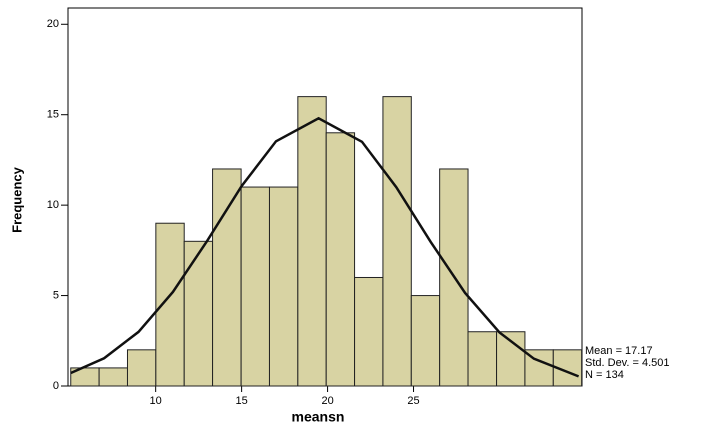 Image resolution: width=714 pixels, height=430 pixels. I want to click on y-tick-label: 10, so click(53, 205).